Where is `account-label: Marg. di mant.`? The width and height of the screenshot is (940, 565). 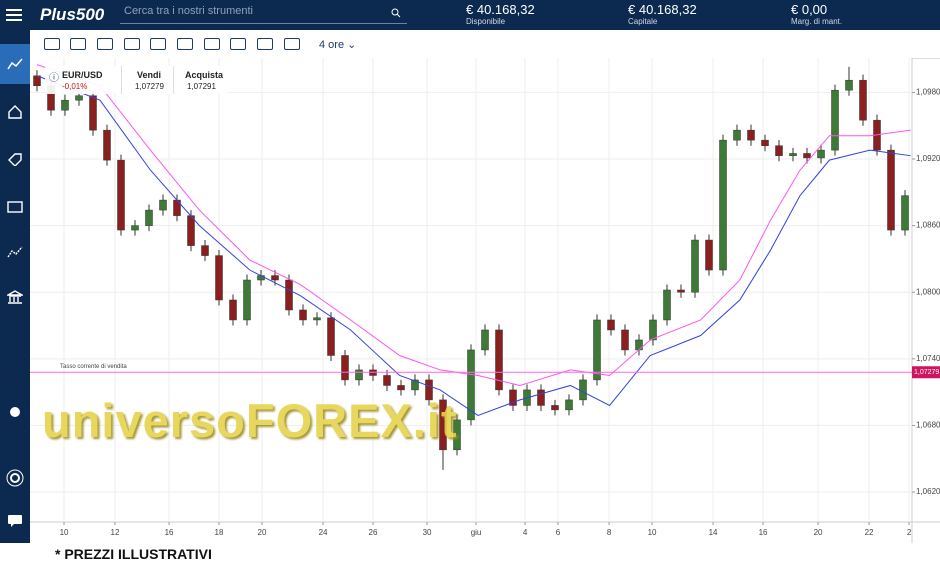
account-label: Marg. di mant. is located at coordinates (817, 21).